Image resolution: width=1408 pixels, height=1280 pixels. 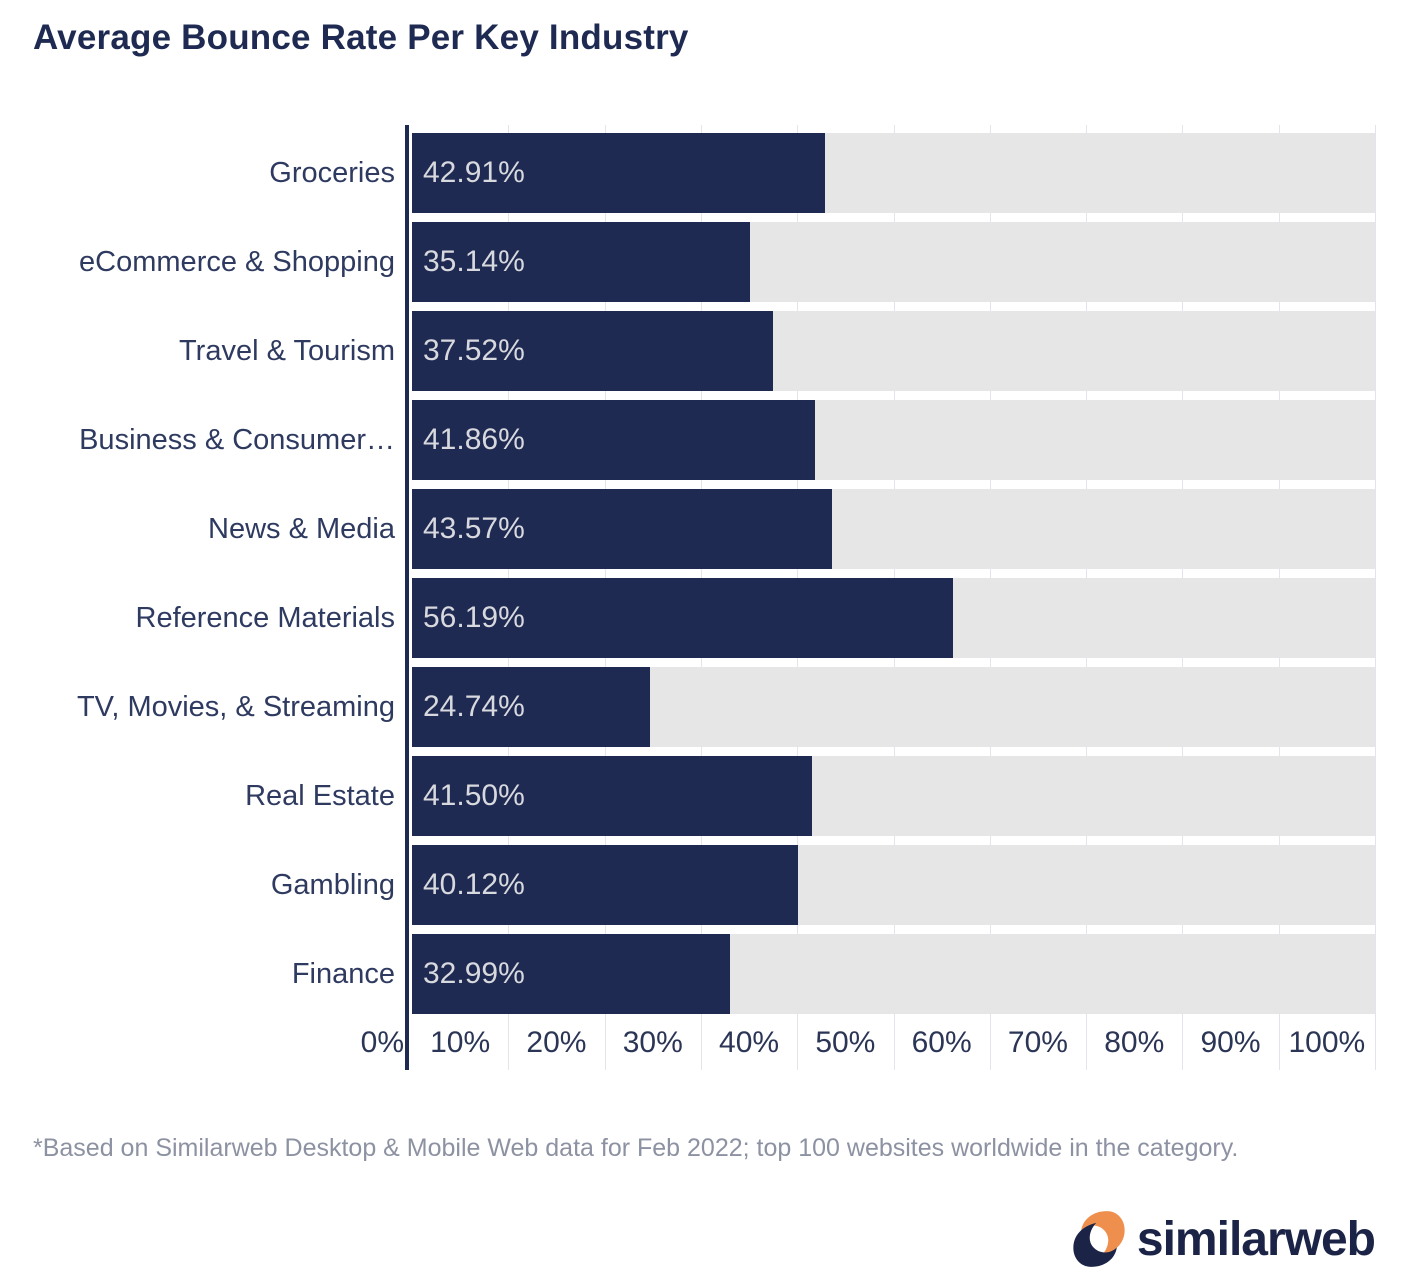 I want to click on x-axis-tick-label: 100%, so click(x=1327, y=1042).